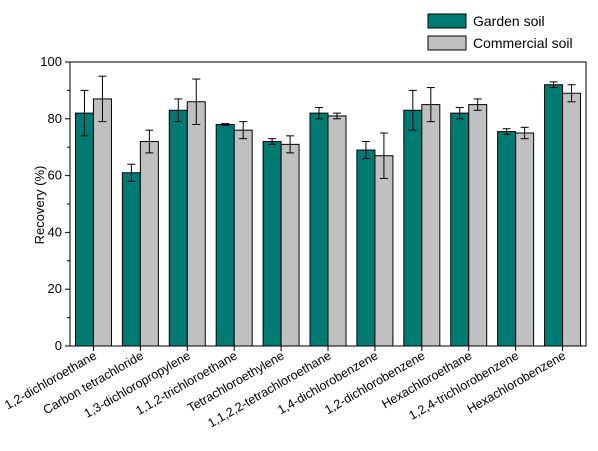 The image size is (598, 451). I want to click on y-tick-label: 60, so click(55, 175).